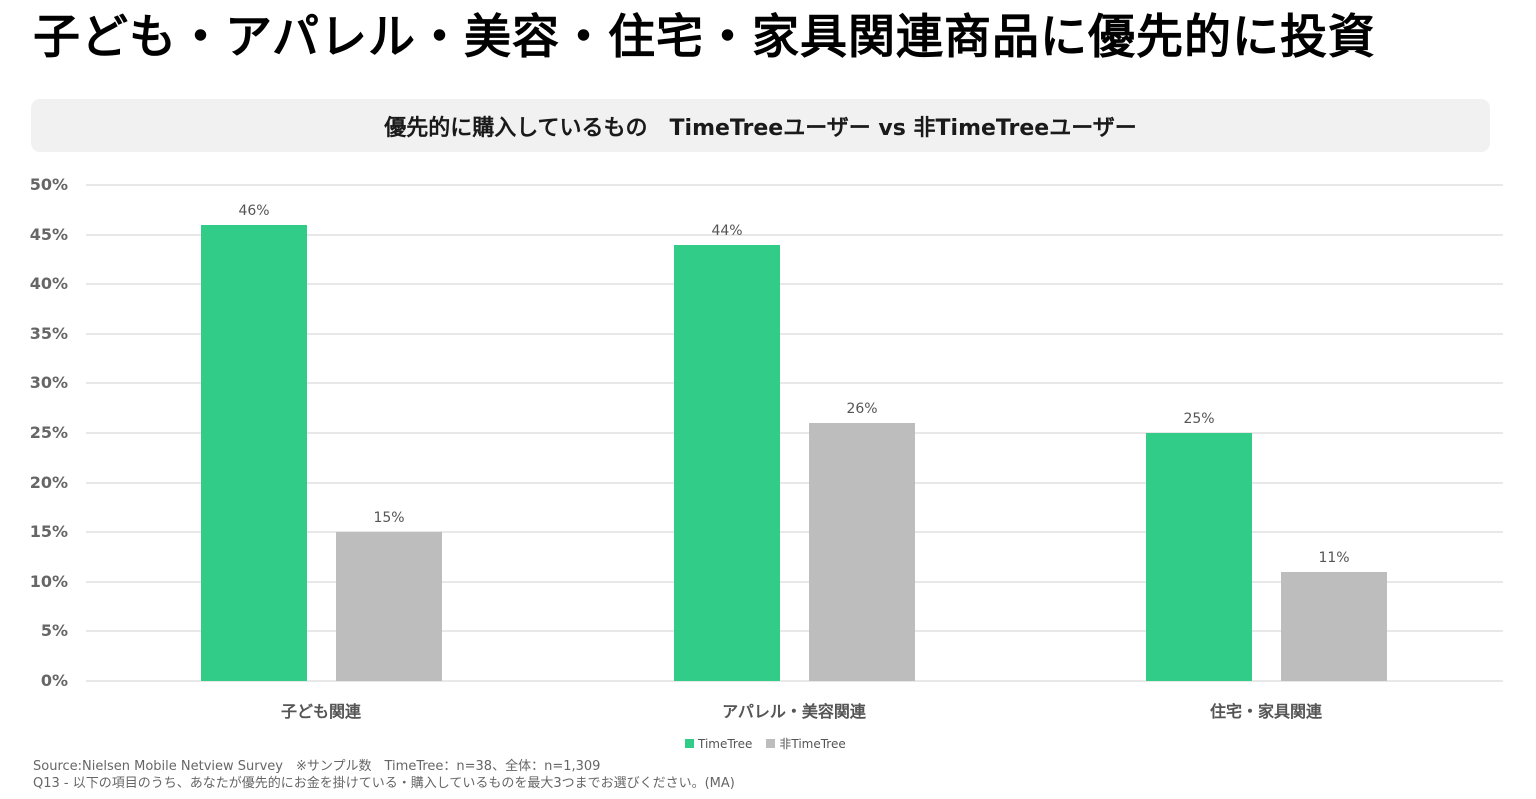  What do you see at coordinates (794, 711) in the screenshot?
I see `x-axis-category-label: アパレル・美容関連` at bounding box center [794, 711].